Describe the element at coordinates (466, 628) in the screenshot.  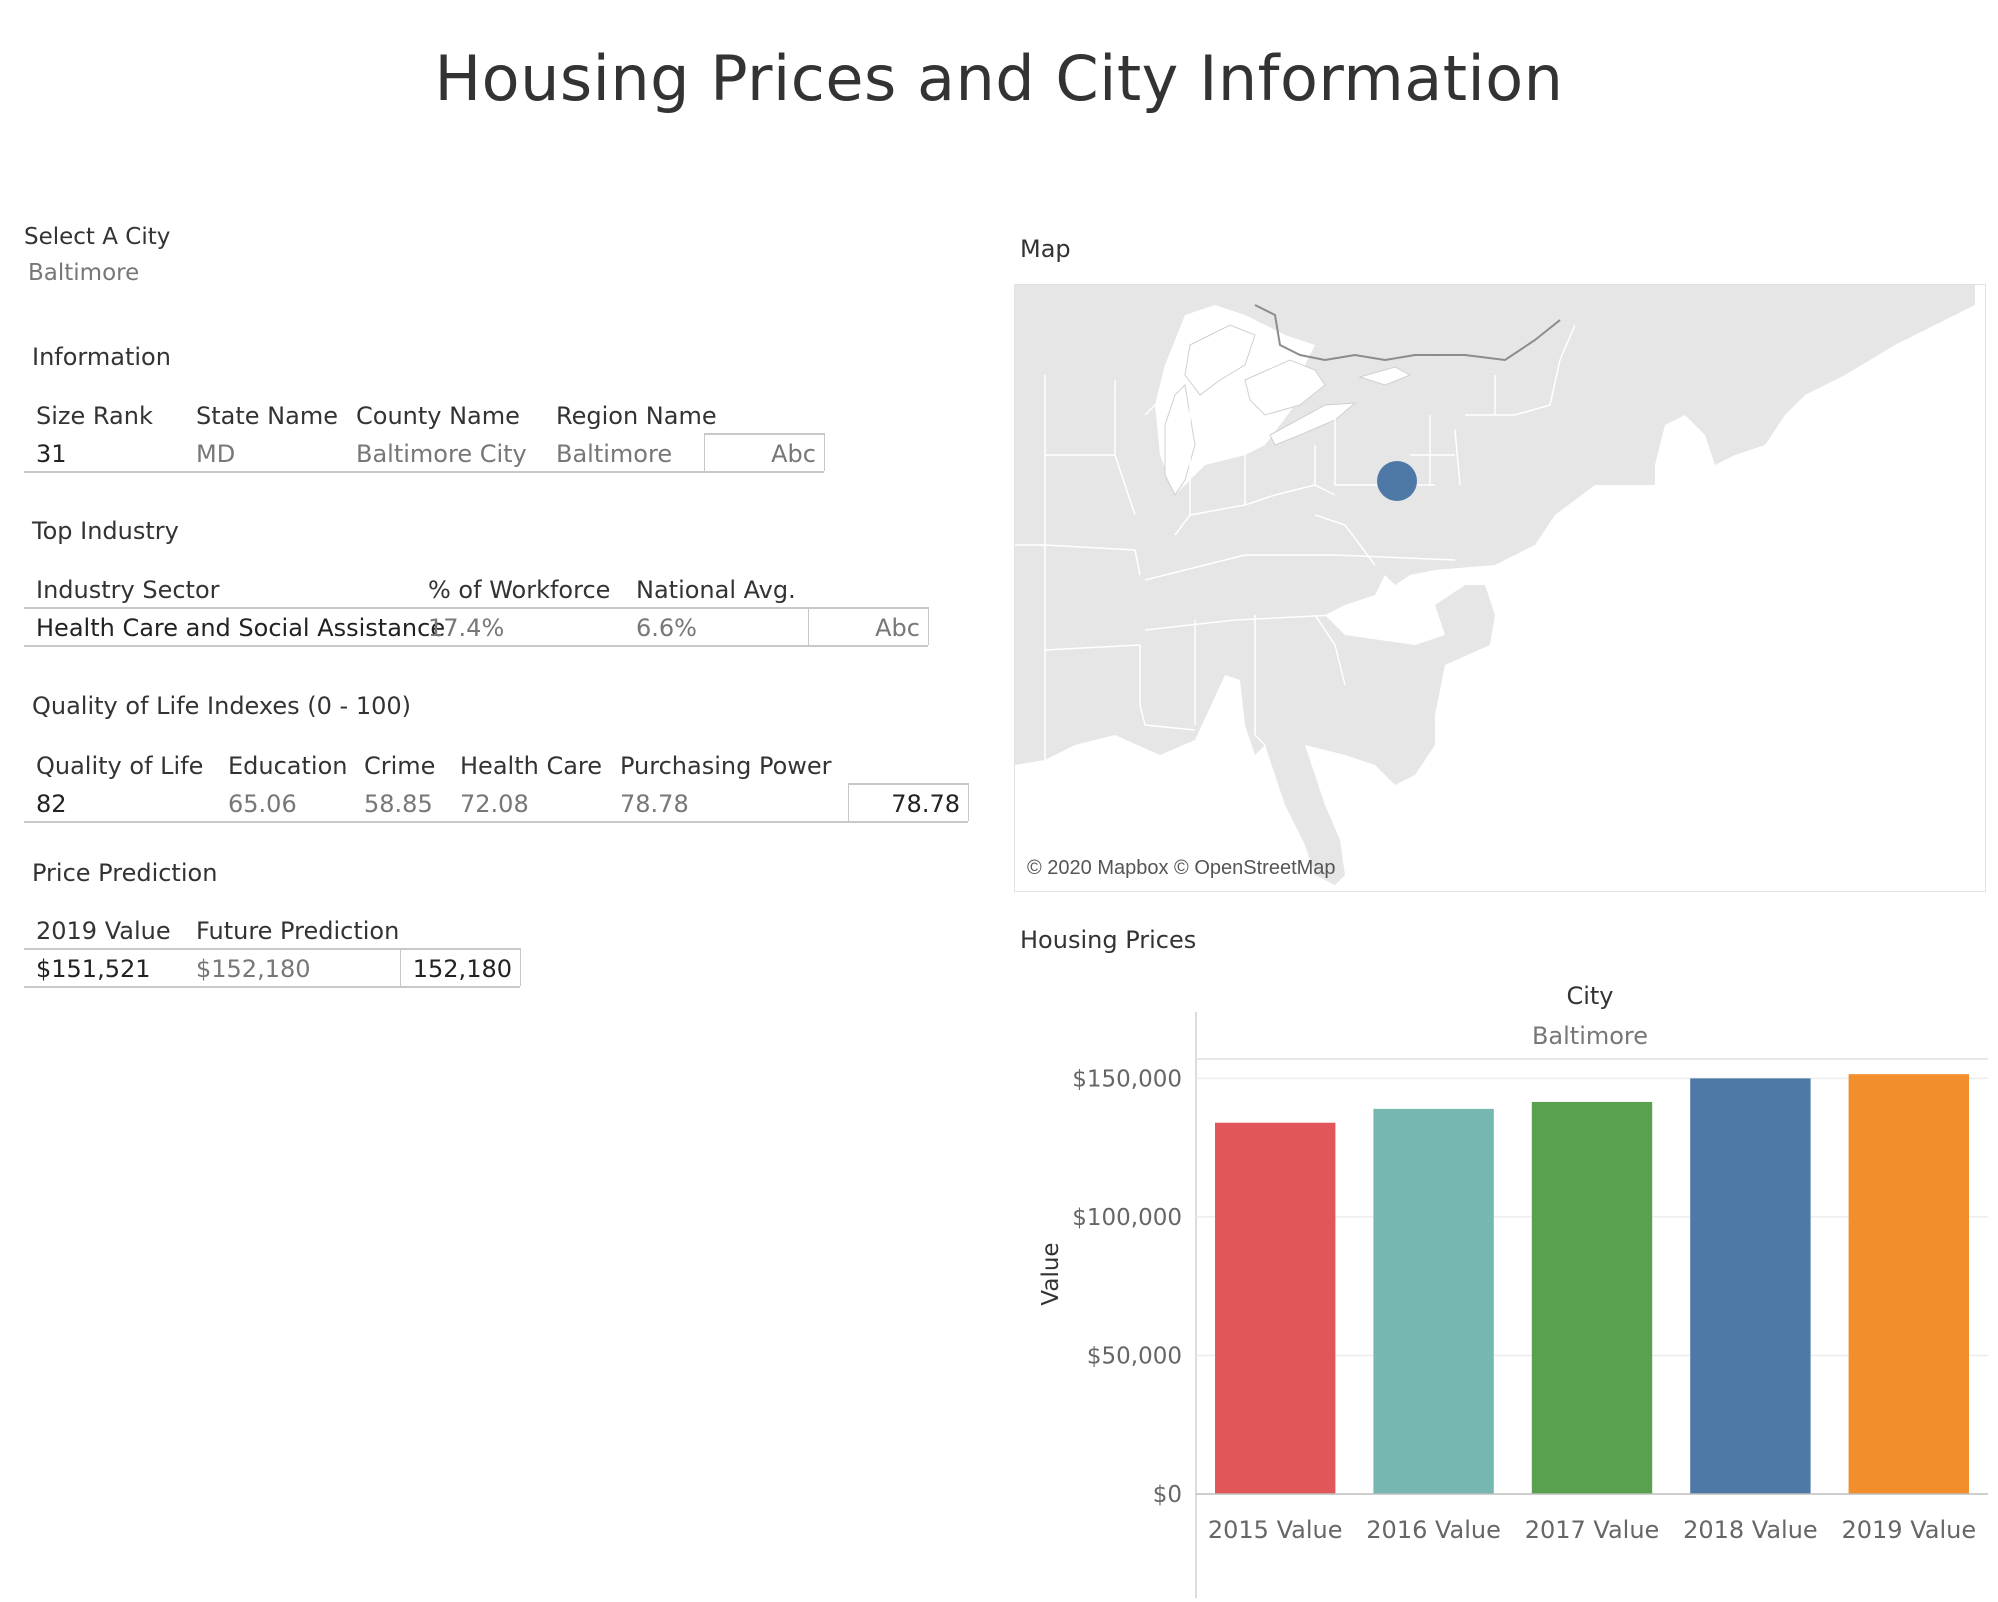
I see `cell-percent-workforce: 17.4%` at that location.